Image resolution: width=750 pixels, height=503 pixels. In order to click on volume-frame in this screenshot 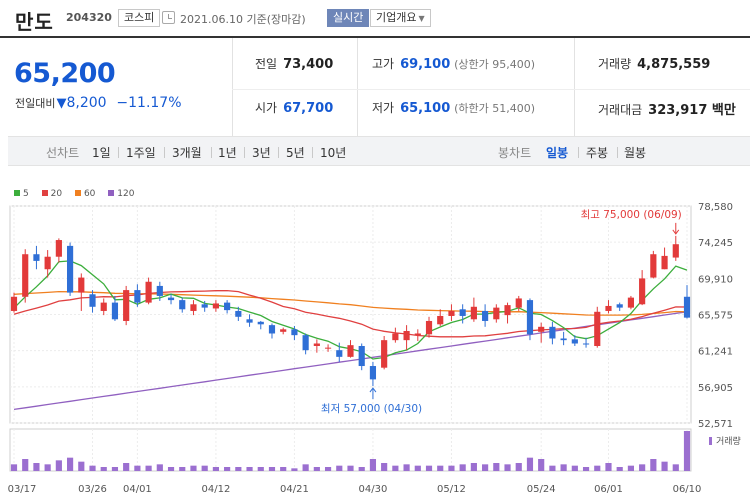, I will do `click(350, 450)`.